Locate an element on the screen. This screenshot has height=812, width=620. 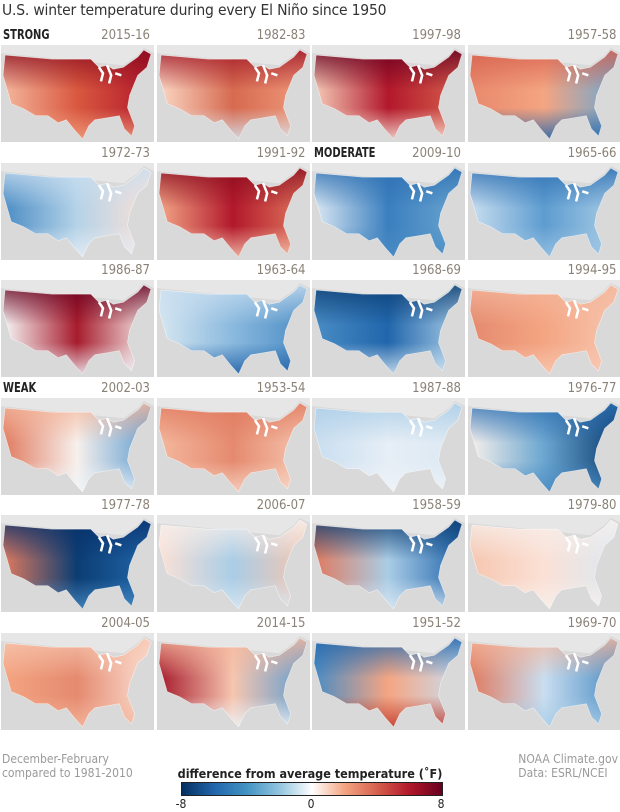
map-panel: 1977-78 is located at coordinates (77, 555).